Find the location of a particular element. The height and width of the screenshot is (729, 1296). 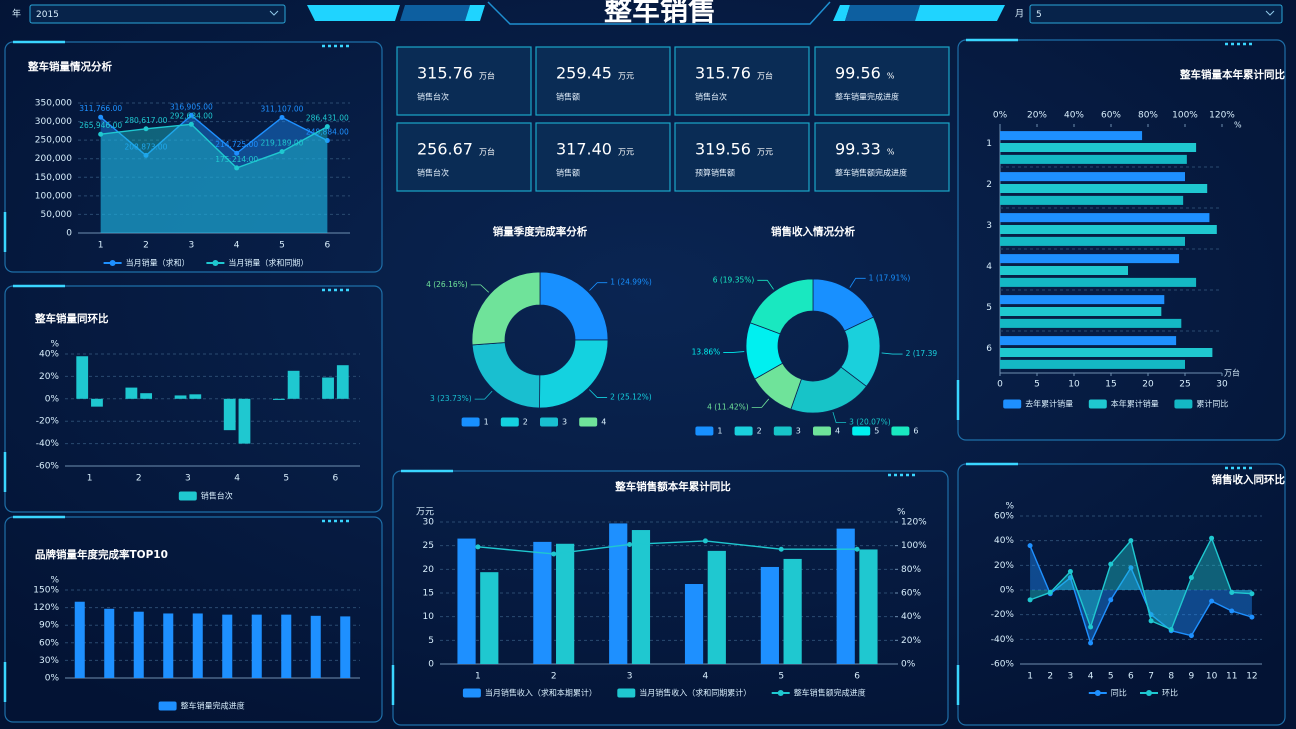

kpi-label: 销售台次 is located at coordinates (433, 173).